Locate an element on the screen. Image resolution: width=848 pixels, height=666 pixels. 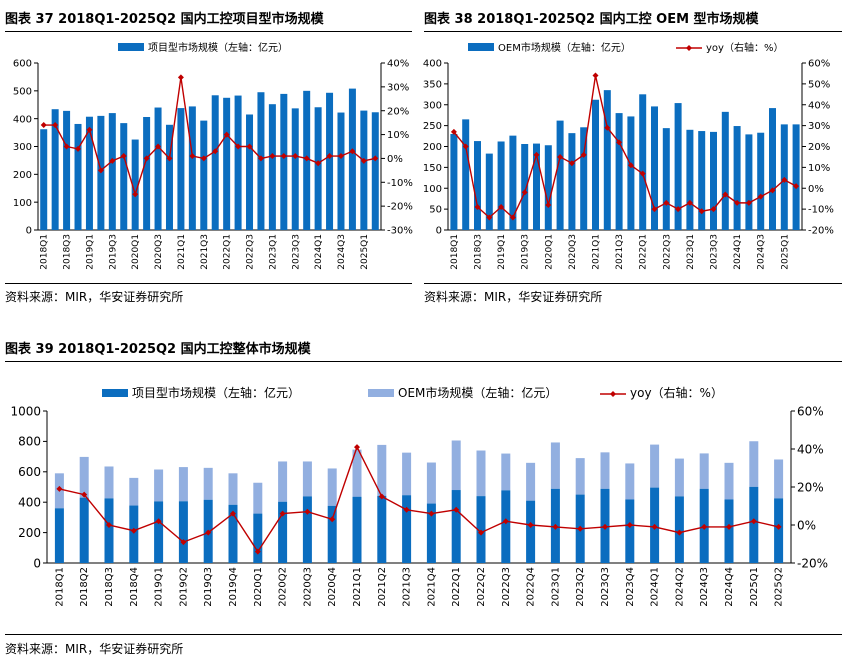
fig39-left-tick-label: 0 is located at coordinates (37, 563).